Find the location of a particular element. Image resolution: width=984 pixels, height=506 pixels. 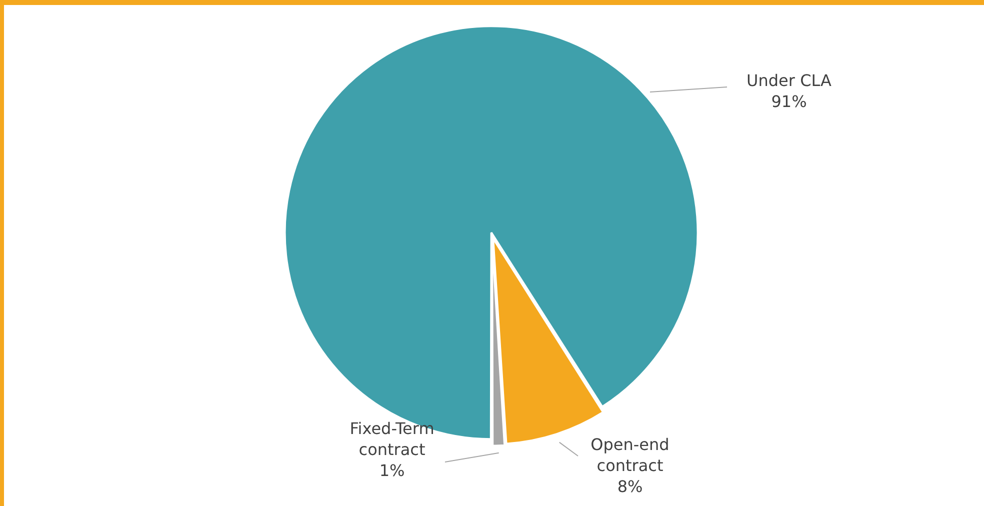

slice-label: Open-end contract is located at coordinates (630, 455).